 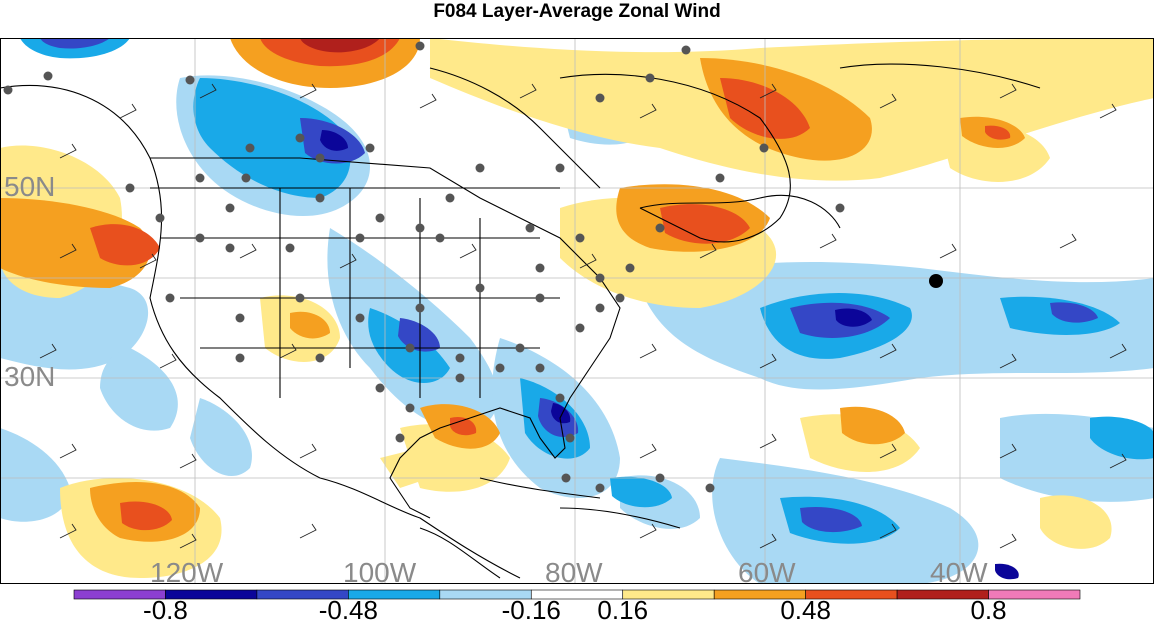 I want to click on colorbar-label: 0.48, so click(x=805, y=608).